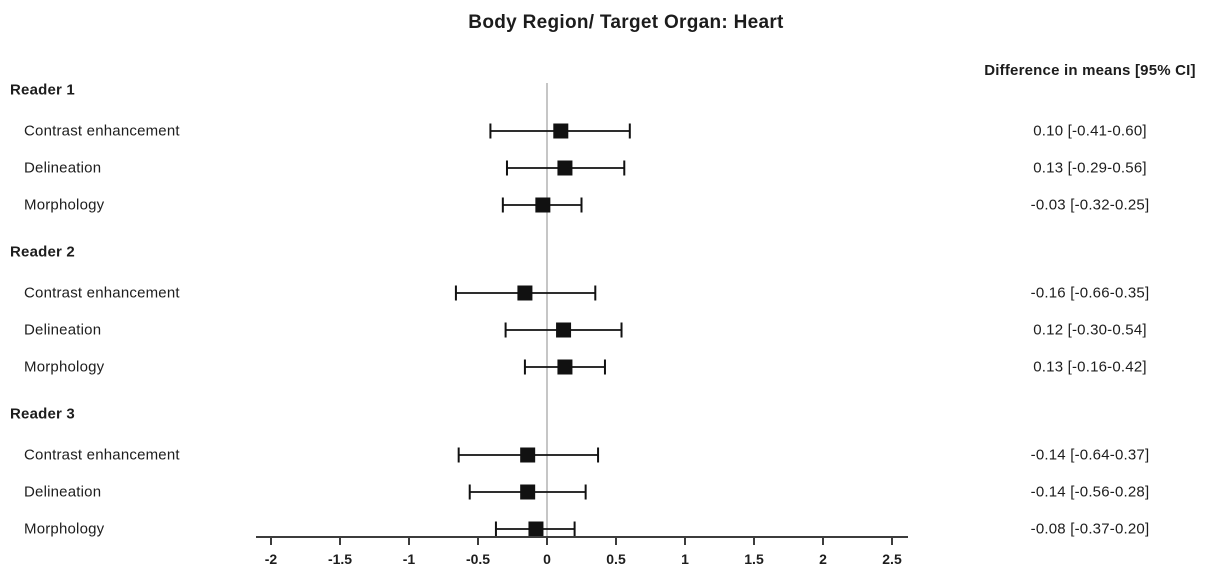  What do you see at coordinates (1090, 205) in the screenshot?
I see `value-label: -0.03 [-0.32-0.25]` at bounding box center [1090, 205].